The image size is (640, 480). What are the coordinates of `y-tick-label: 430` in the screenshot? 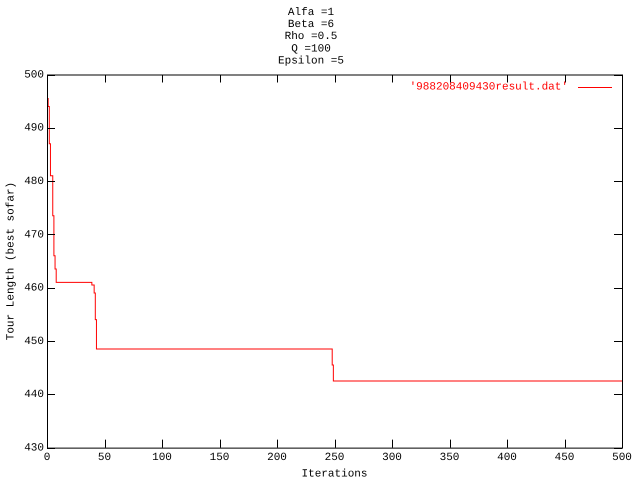 It's located at (34, 448).